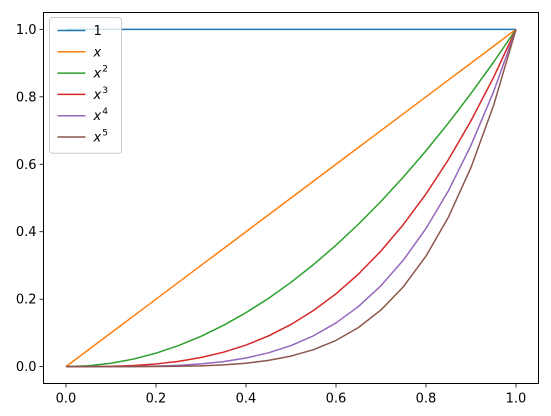 The width and height of the screenshot is (551, 416). What do you see at coordinates (98, 31) in the screenshot?
I see `legend-label-1: 1` at bounding box center [98, 31].